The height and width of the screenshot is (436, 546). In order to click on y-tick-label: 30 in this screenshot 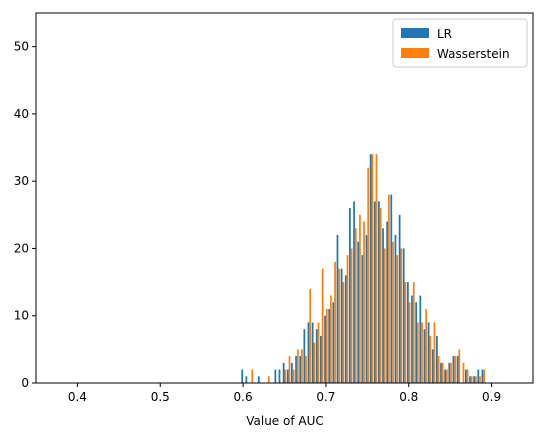, I will do `click(21, 181)`.